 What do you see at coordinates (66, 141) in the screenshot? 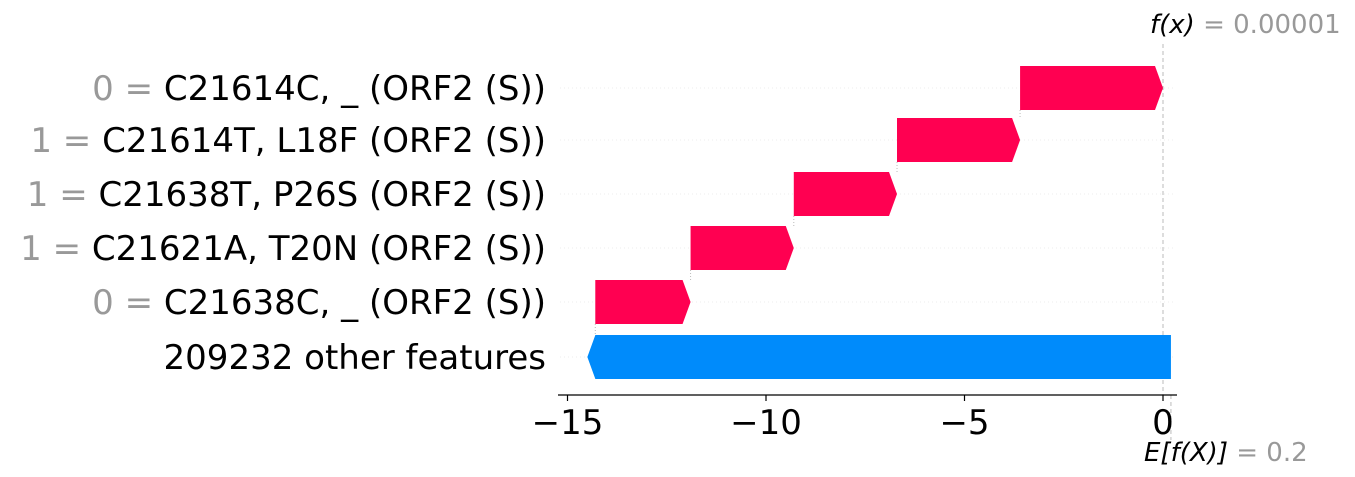
I see `feature-value-1: 1 =` at bounding box center [66, 141].